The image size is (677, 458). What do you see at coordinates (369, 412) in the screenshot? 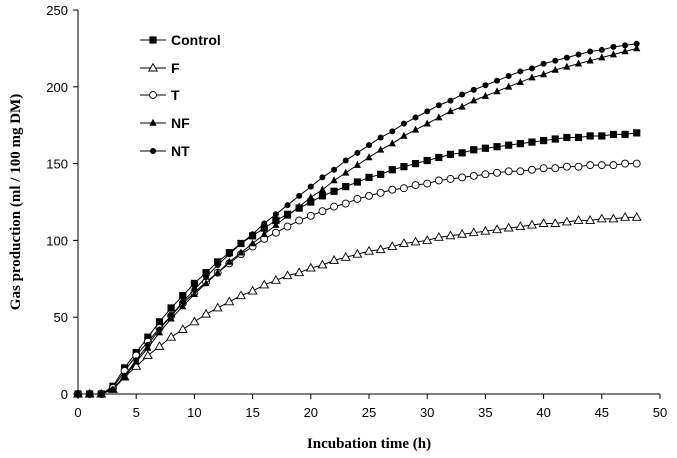
I see `x-tick-label: 25` at bounding box center [369, 412].